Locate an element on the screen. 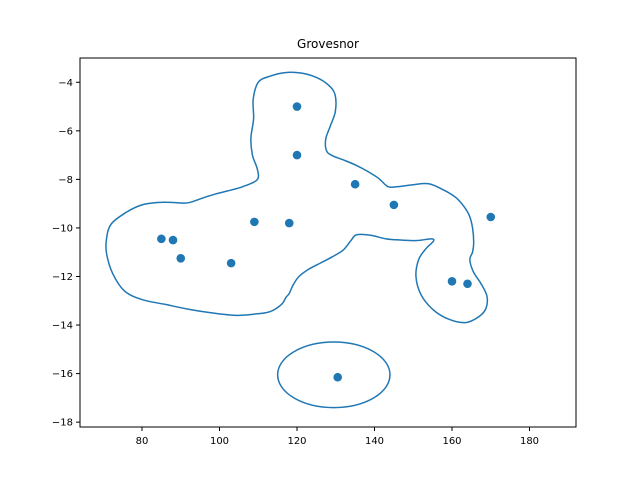 This screenshot has width=640, height=480. y-tick-label: −16 is located at coordinates (62, 374).